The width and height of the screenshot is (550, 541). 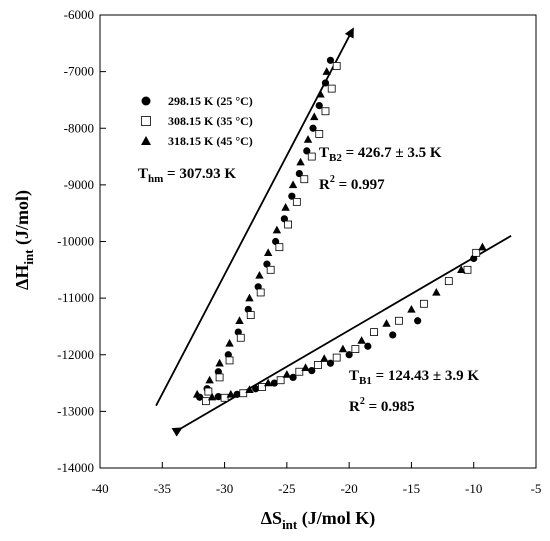 What do you see at coordinates (473, 488) in the screenshot?
I see `x-tick-label: -10` at bounding box center [473, 488].